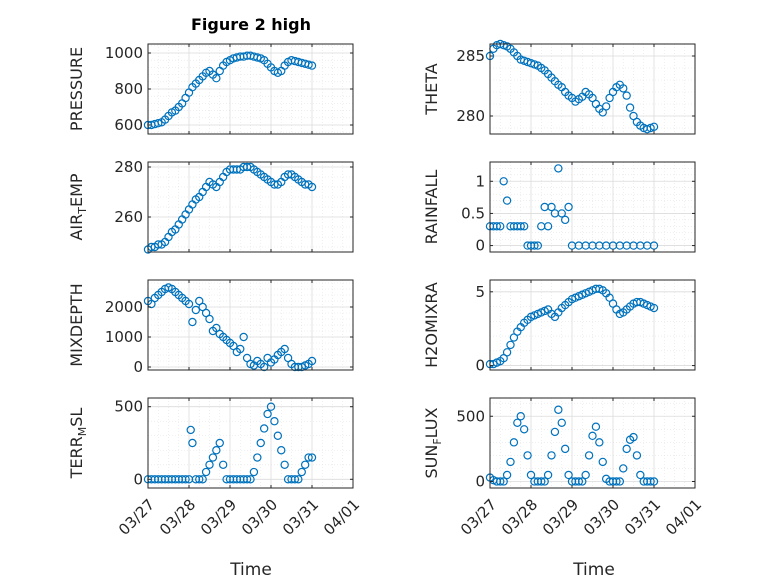 The height and width of the screenshot is (583, 778). I want to click on mixdepth-axes-box, so click(250, 325).